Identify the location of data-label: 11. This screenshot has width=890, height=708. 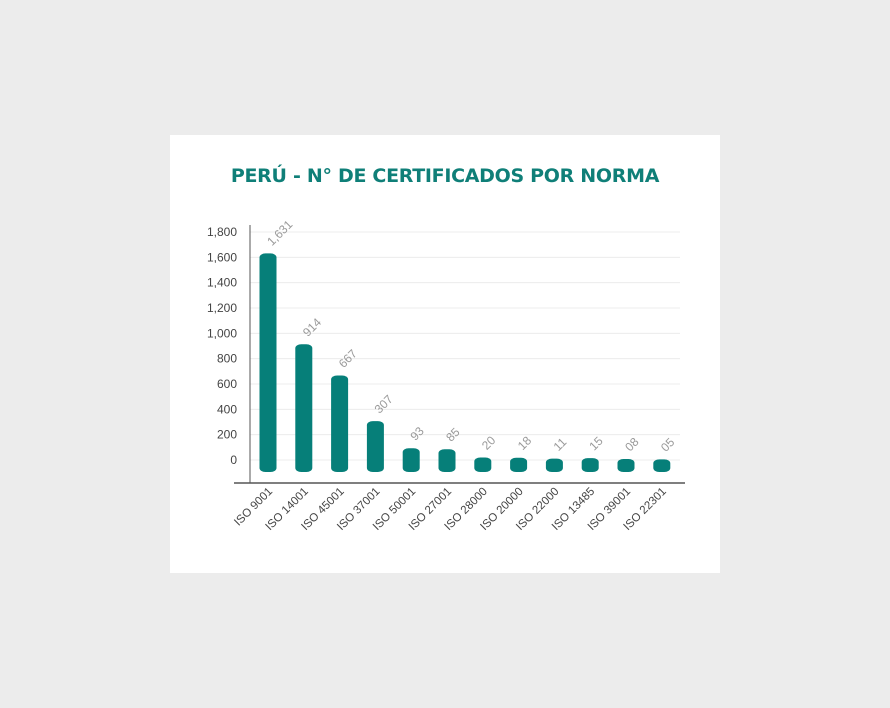
(560, 444).